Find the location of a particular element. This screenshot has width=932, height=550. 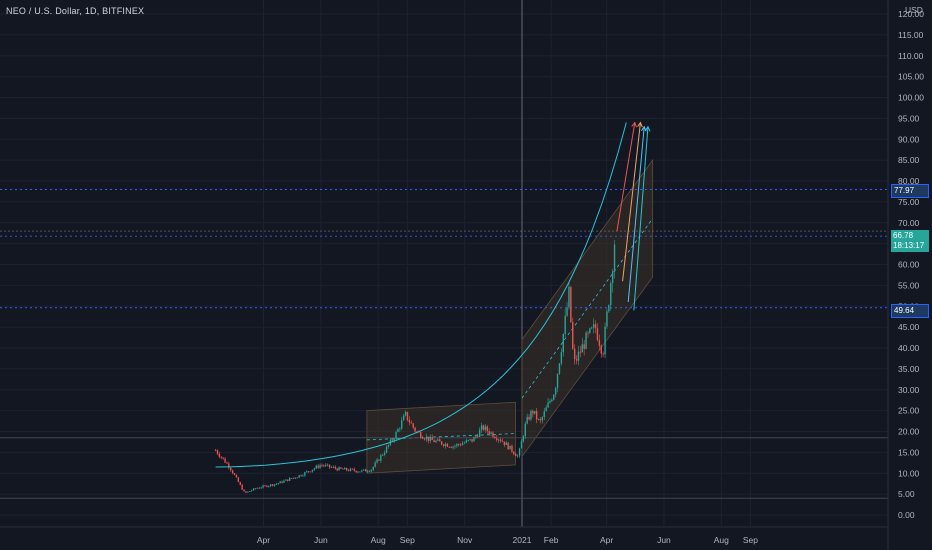

x-tick-label: 2021 is located at coordinates (522, 540).